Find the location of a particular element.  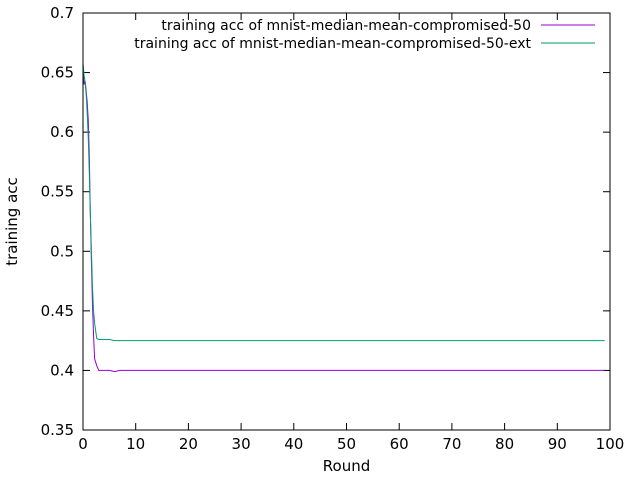

x-tick-label: 60 is located at coordinates (399, 444).